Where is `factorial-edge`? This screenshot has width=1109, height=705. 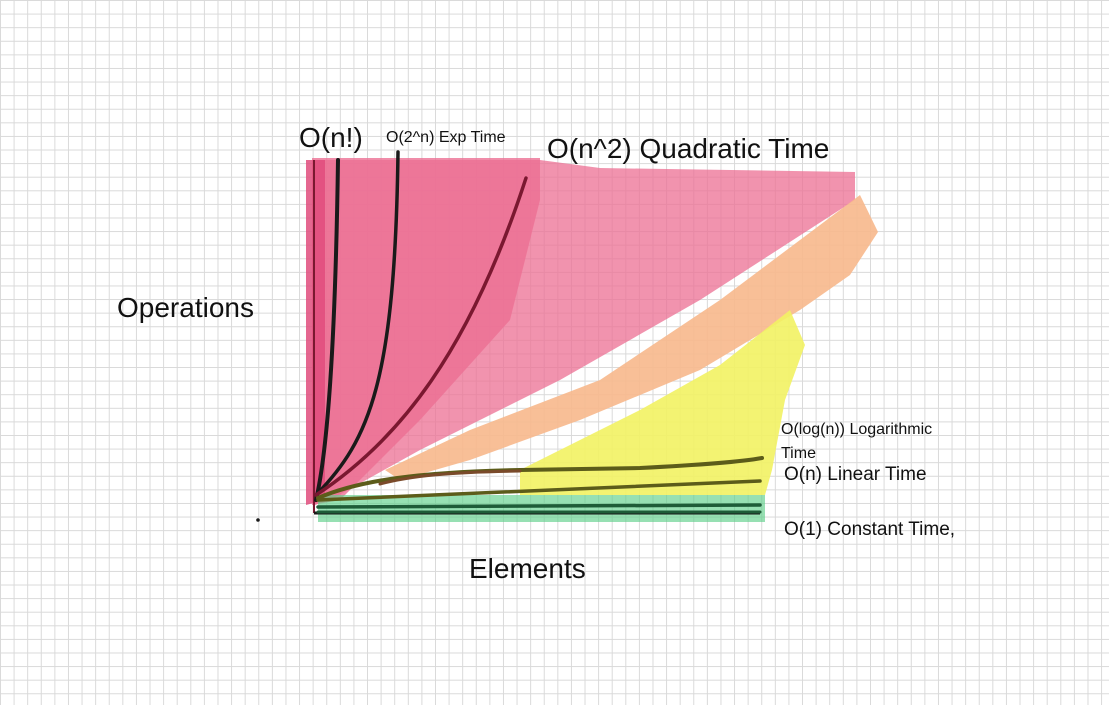 factorial-edge is located at coordinates (315, 332).